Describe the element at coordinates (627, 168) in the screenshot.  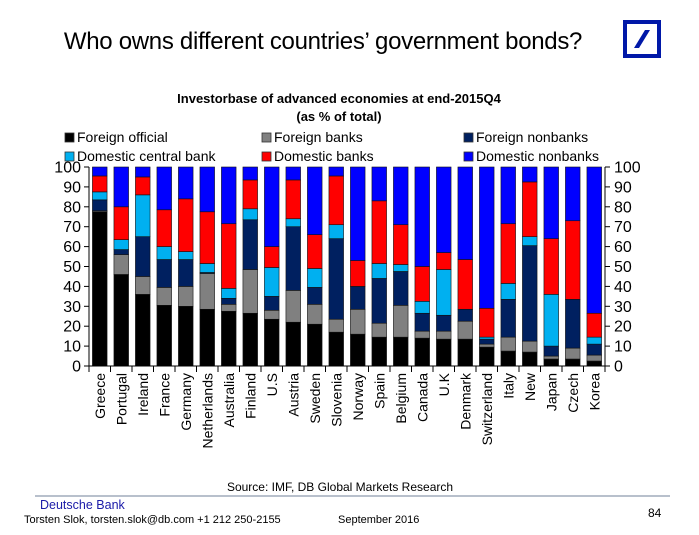
I see `y-tick-label-right: 100` at that location.